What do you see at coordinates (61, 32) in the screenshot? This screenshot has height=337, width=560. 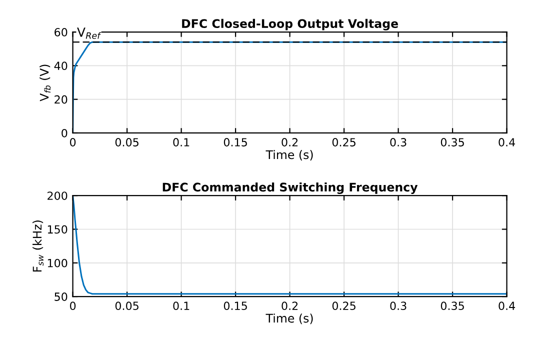 I see `y-tick-label: 60` at bounding box center [61, 32].